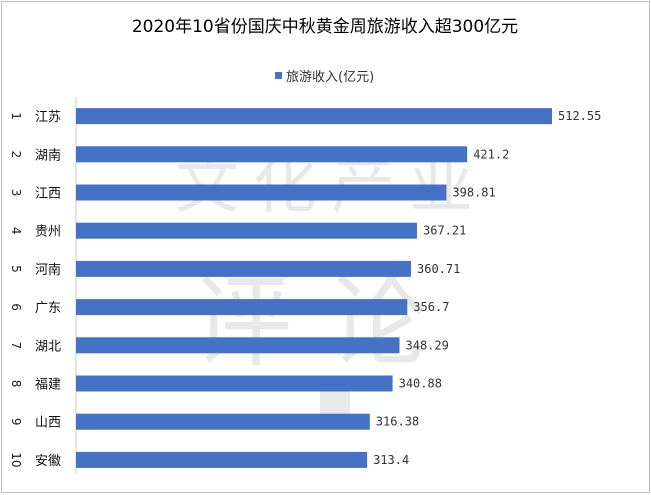 The image size is (651, 495). I want to click on rank-label: 1, so click(16, 116).